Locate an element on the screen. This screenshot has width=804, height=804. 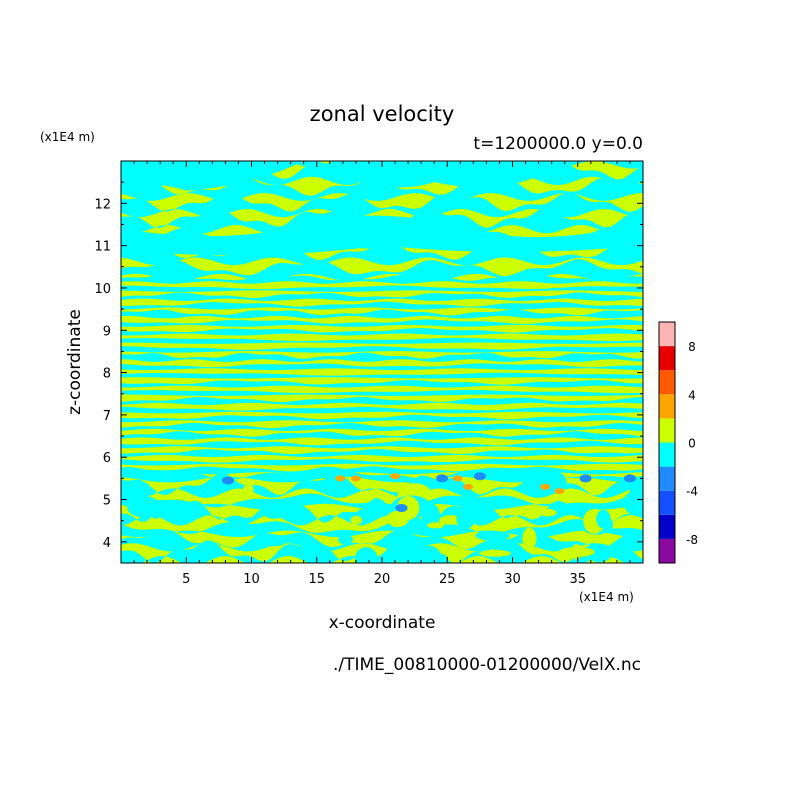
y-axis-label: z-coordinate is located at coordinates (75, 362).